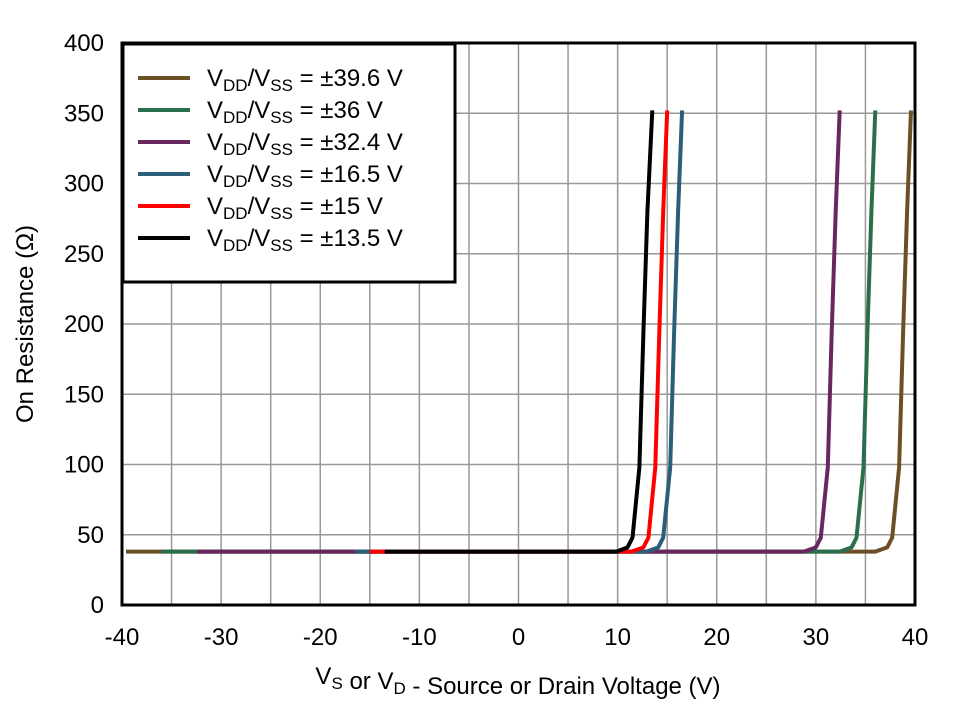  I want to click on x-tick-label: 20, so click(716, 637).